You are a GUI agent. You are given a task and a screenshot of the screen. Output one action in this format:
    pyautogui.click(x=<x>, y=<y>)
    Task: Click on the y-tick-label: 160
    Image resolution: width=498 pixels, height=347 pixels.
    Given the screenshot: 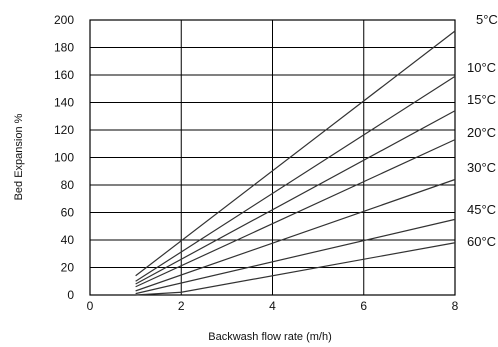 What is the action you would take?
    pyautogui.click(x=64, y=75)
    